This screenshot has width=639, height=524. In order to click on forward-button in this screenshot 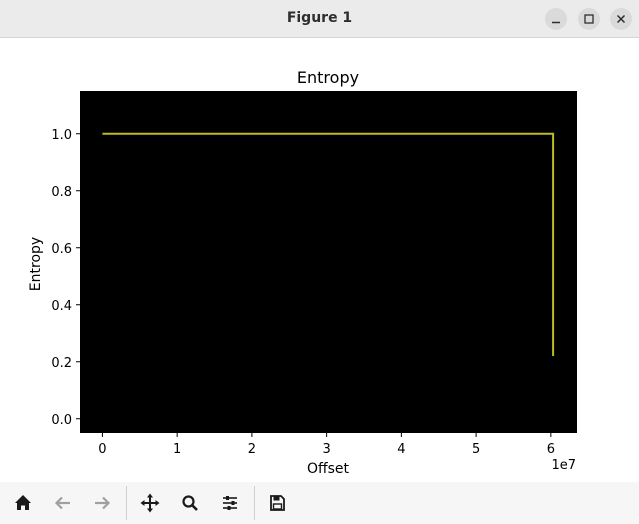, I will do `click(102, 503)`.